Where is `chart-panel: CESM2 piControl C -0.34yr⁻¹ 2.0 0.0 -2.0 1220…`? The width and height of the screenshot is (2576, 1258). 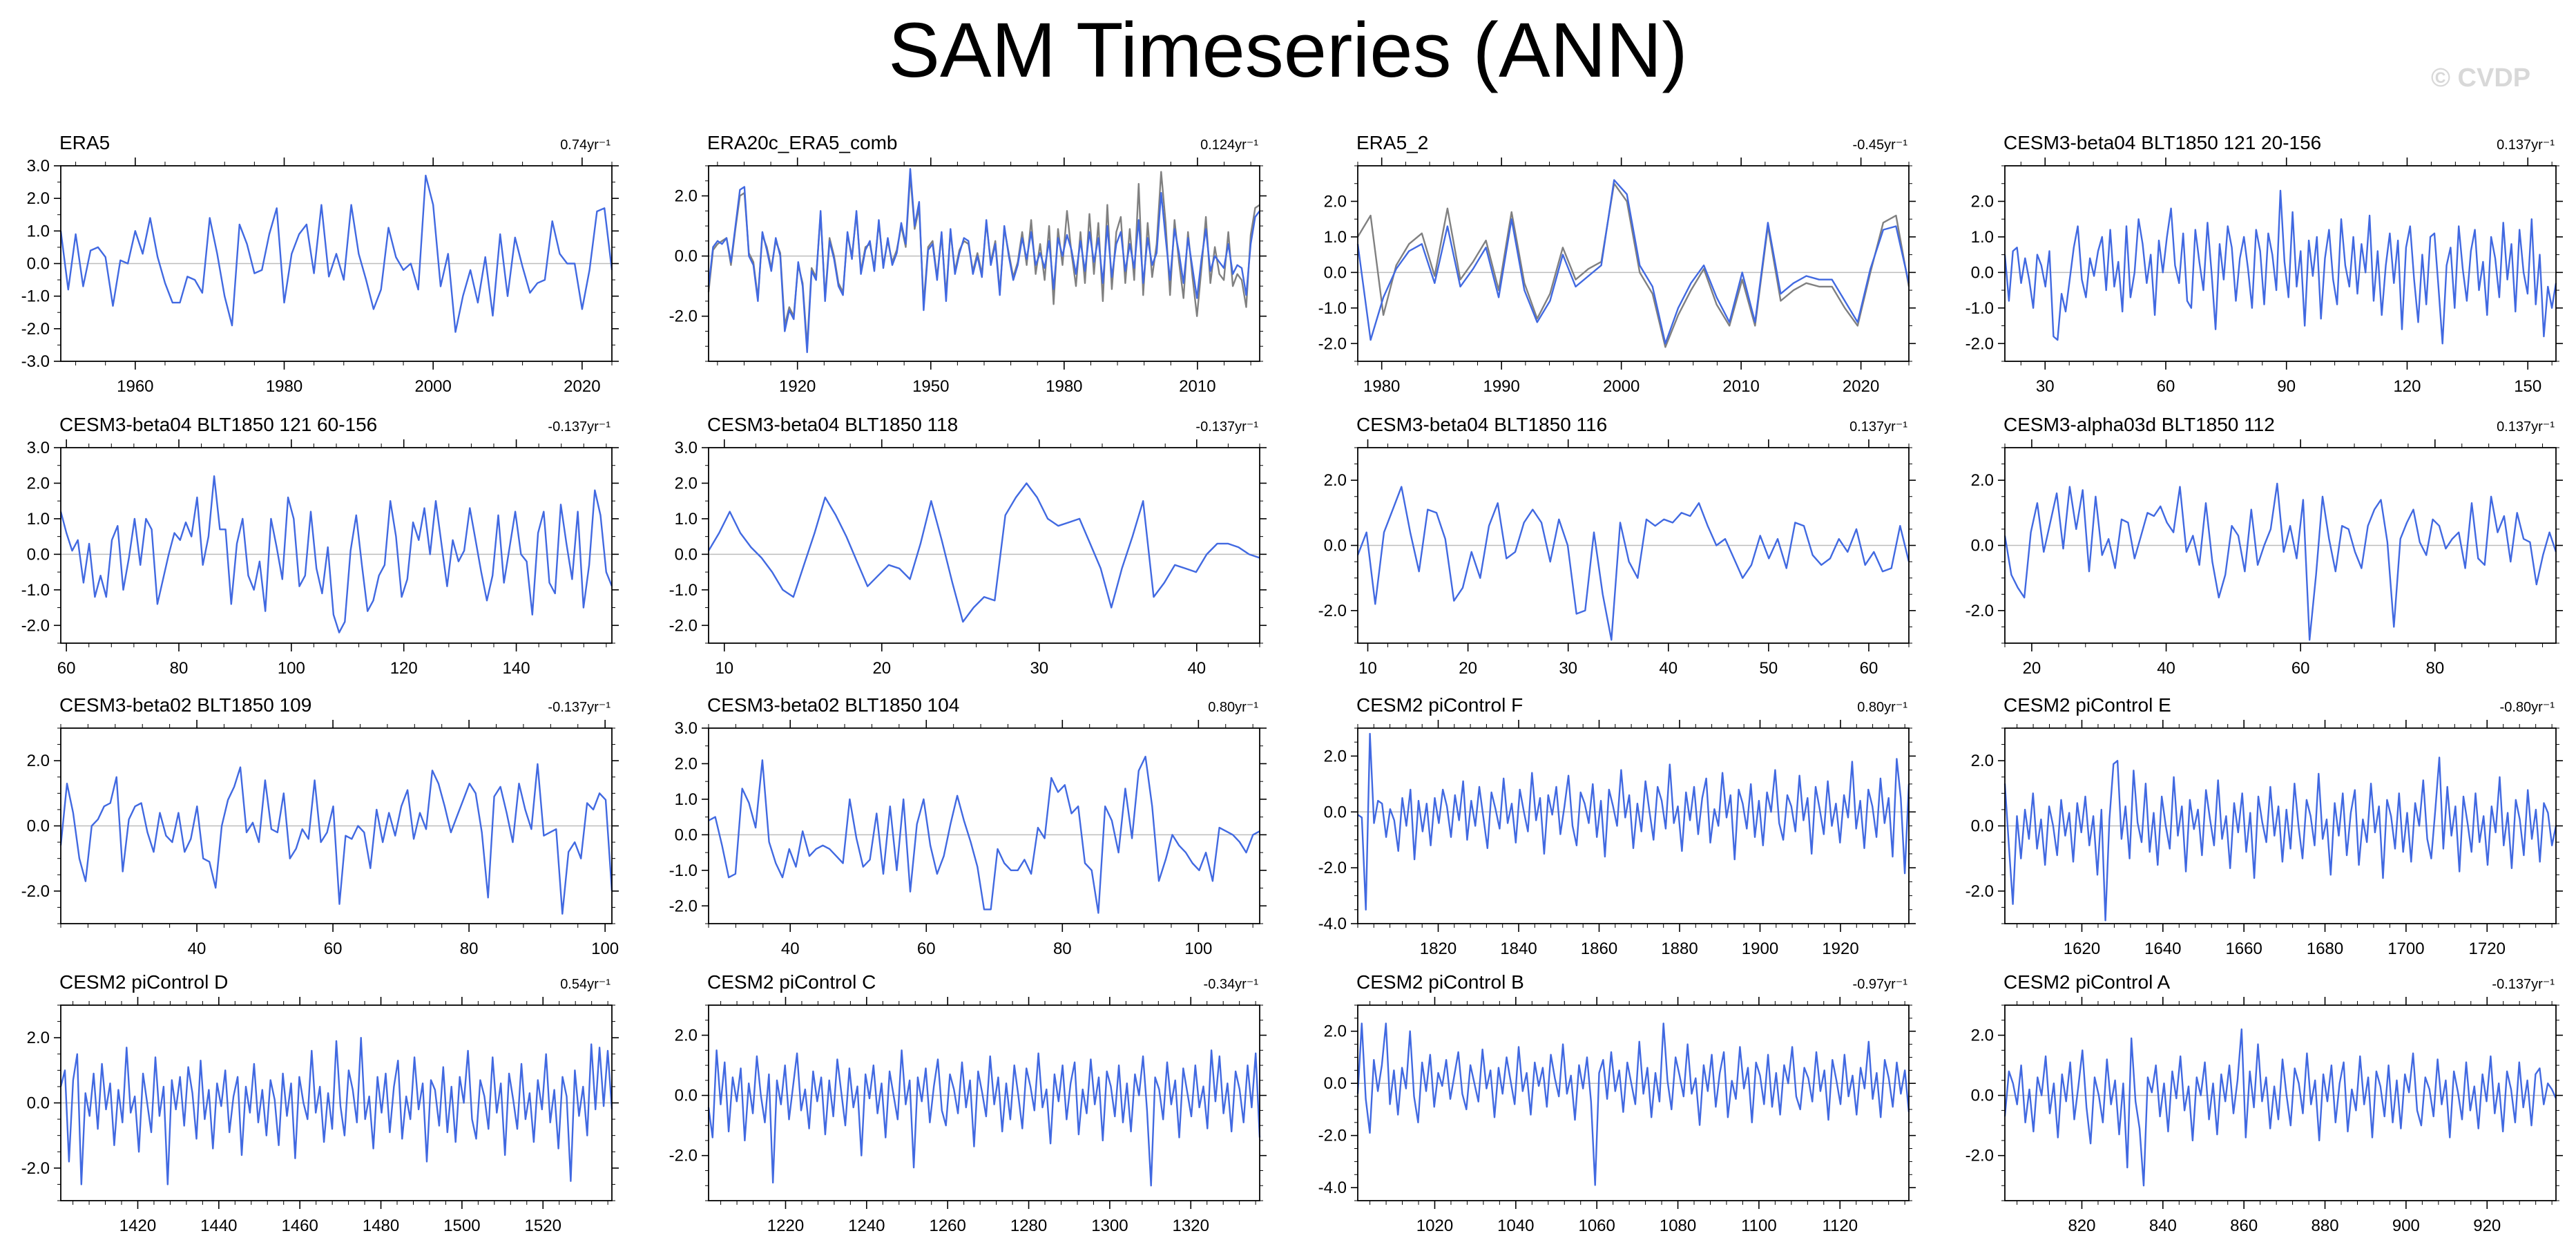 chart-panel: CESM2 piControl C -0.34yr⁻¹ 2.0 0.0 -2.0 1220… is located at coordinates (968, 1103).